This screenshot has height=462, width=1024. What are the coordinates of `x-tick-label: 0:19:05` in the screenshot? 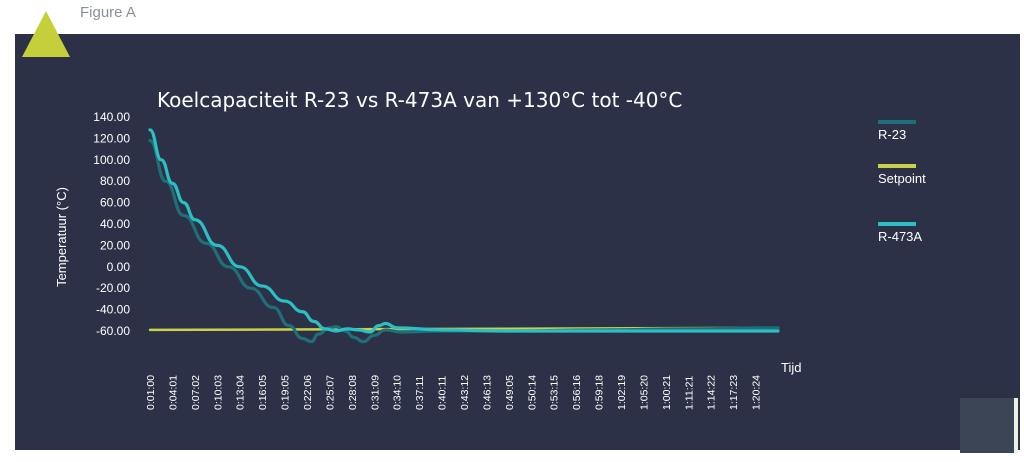 It's located at (286, 392).